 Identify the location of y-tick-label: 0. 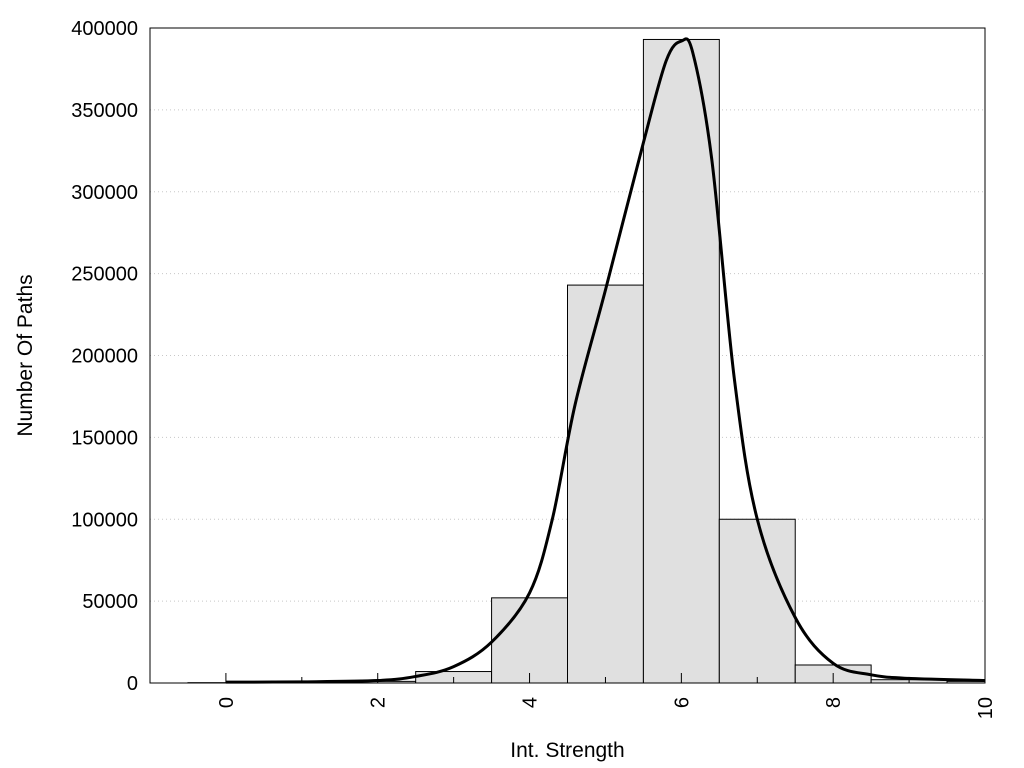
(132, 684).